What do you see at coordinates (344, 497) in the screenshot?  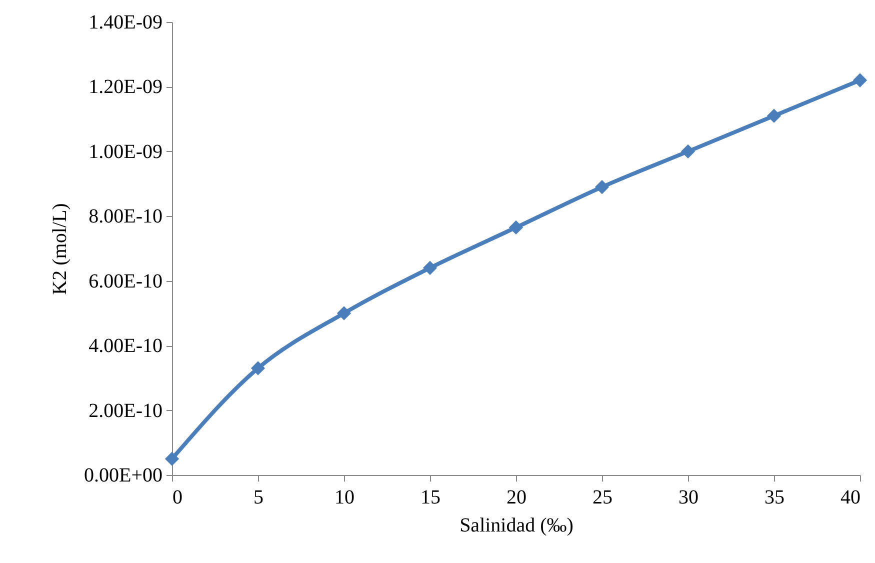 I see `x-tick-label: 10` at bounding box center [344, 497].